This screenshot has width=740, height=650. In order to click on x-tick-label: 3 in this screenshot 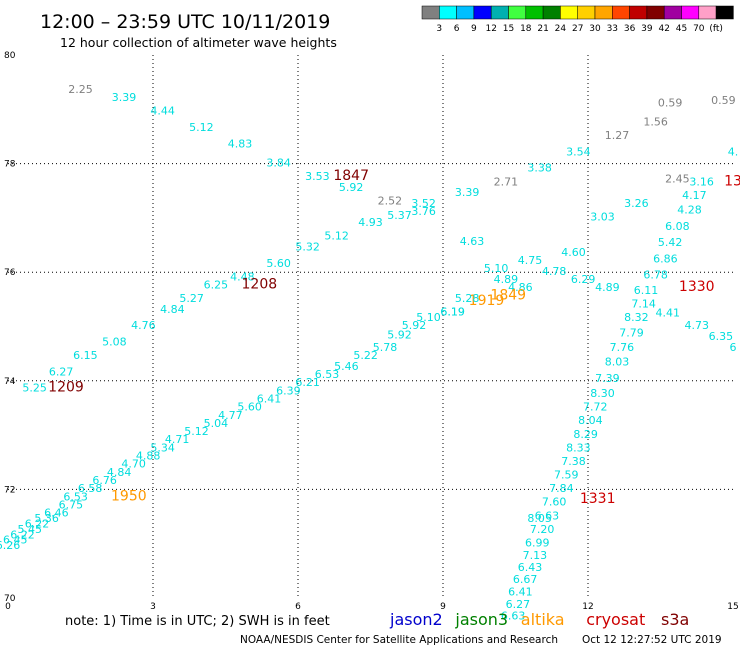, I will do `click(153, 607)`.